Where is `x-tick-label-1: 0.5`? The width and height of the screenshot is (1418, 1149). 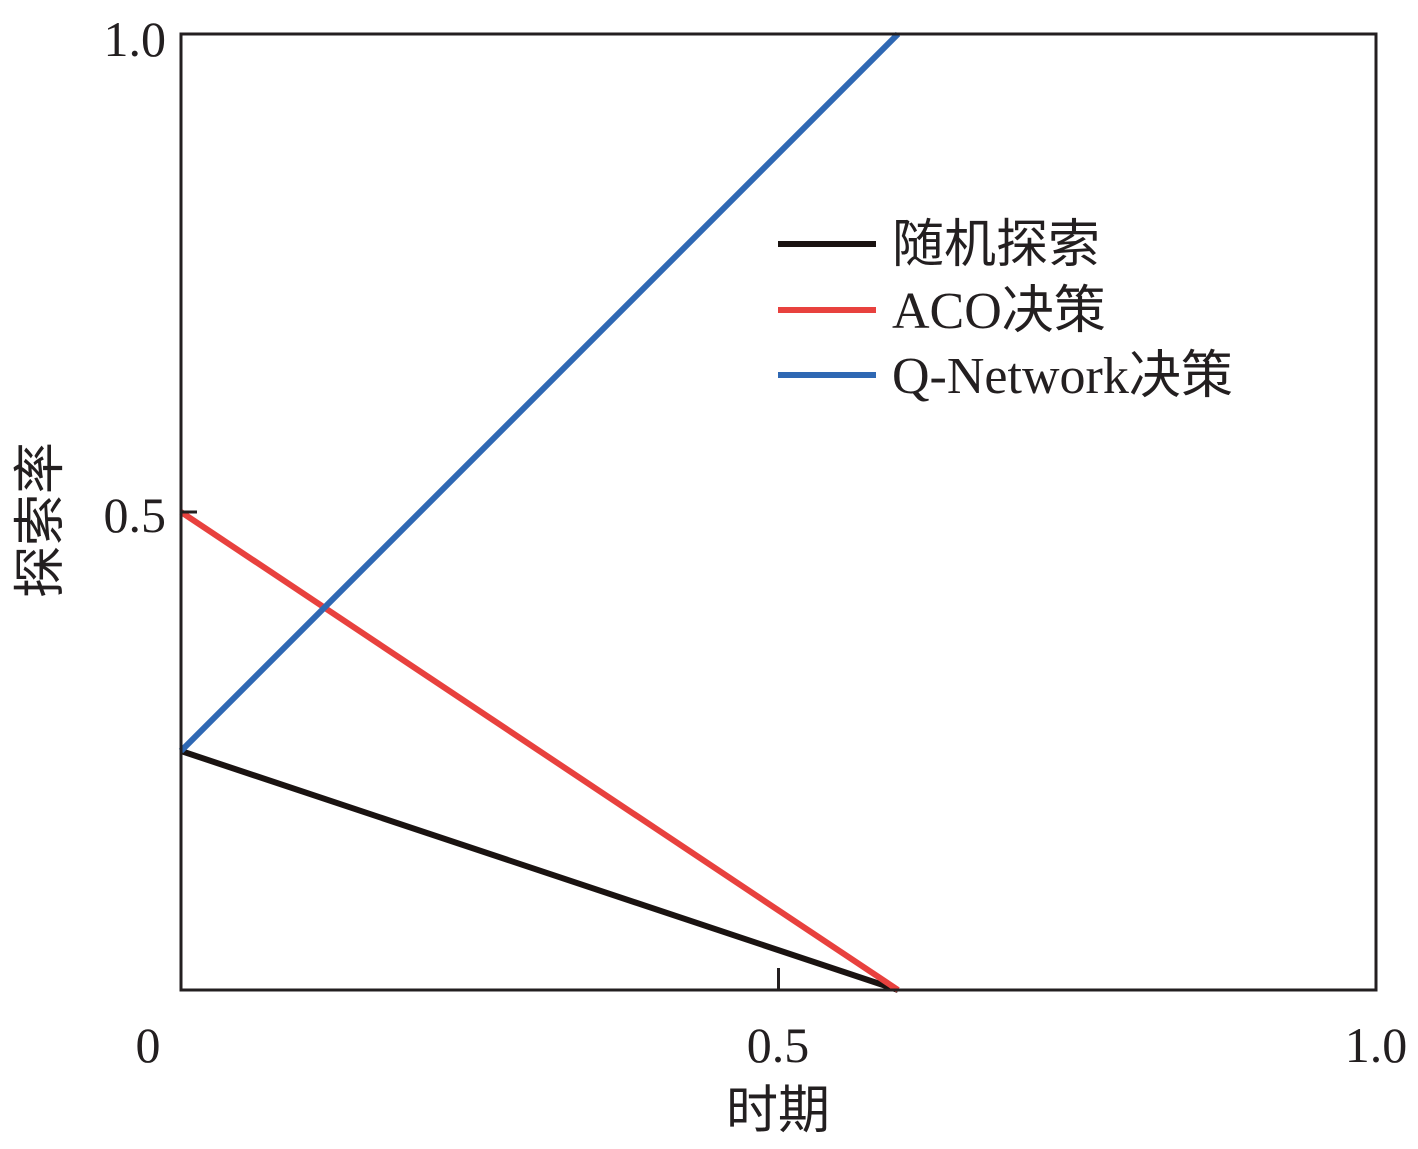
x-tick-label-1: 0.5 is located at coordinates (778, 1045).